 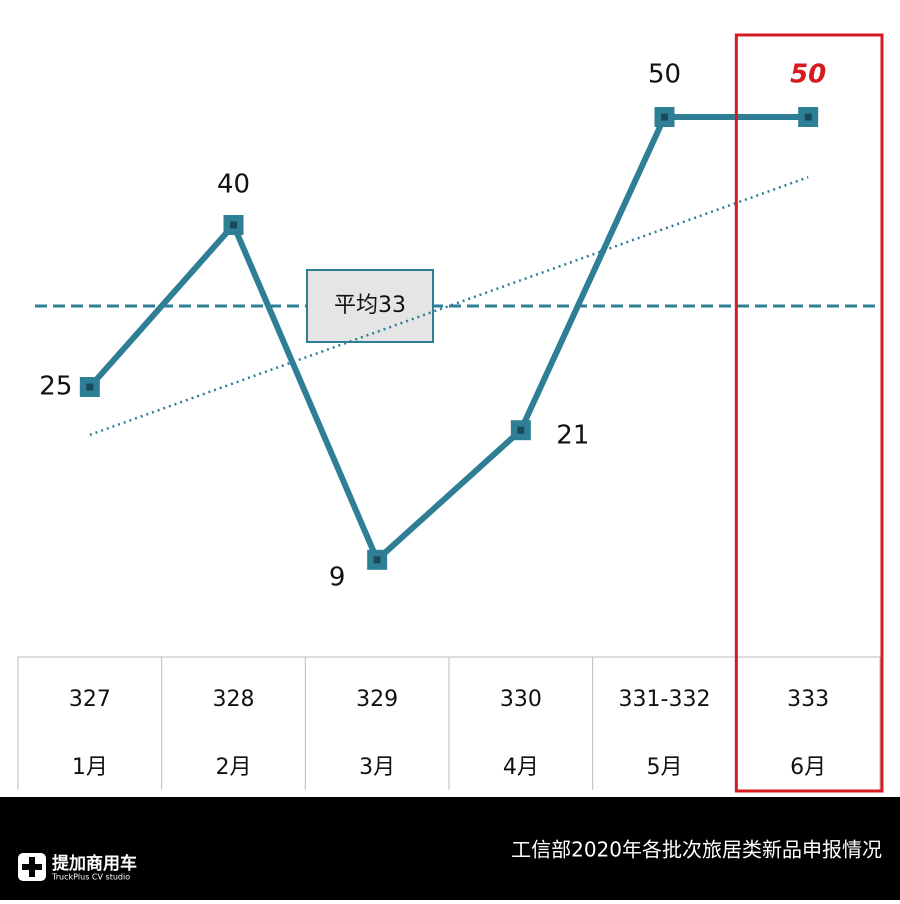 I want to click on footer-bar, so click(x=450, y=848).